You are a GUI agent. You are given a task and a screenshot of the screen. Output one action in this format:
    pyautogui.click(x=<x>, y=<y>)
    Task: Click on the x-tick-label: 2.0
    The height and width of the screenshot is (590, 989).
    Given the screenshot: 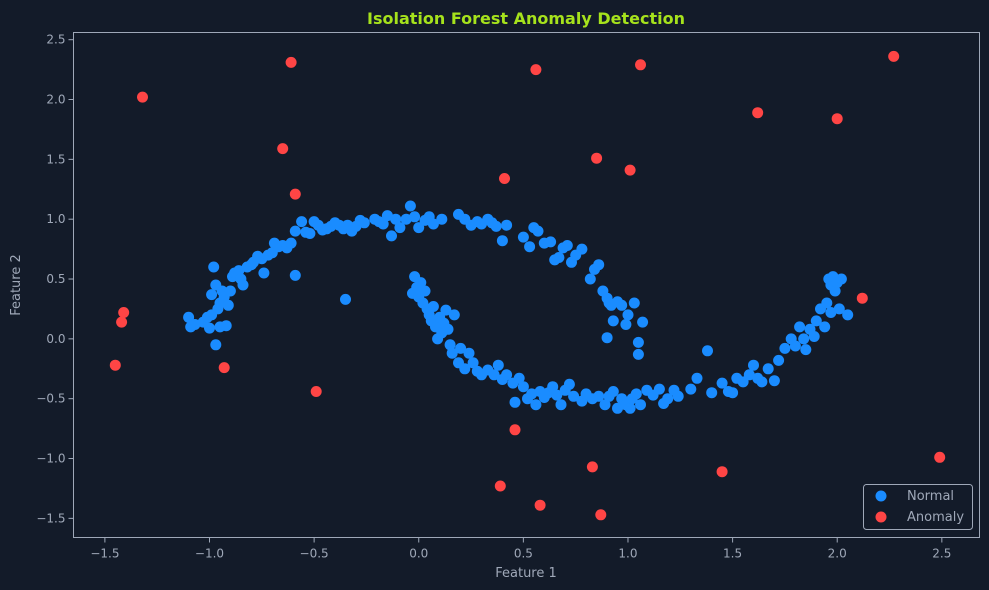 What is the action you would take?
    pyautogui.click(x=837, y=554)
    